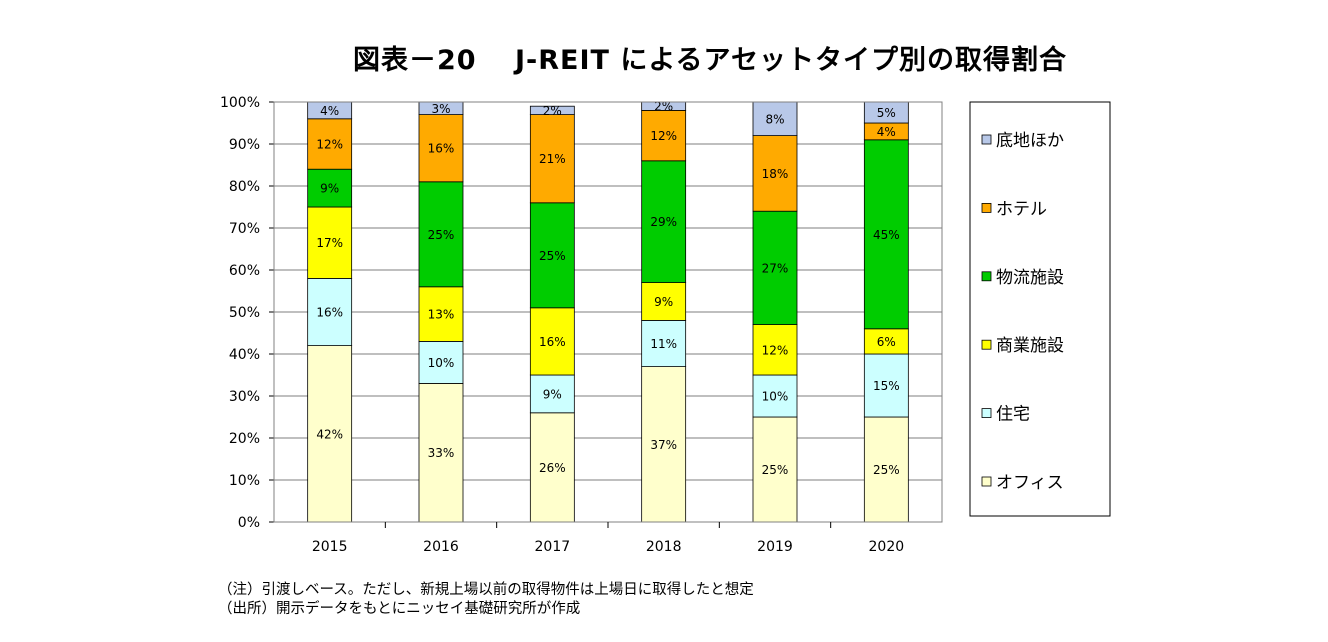  Describe the element at coordinates (774, 119) in the screenshot. I see `data-label: 8%` at that location.